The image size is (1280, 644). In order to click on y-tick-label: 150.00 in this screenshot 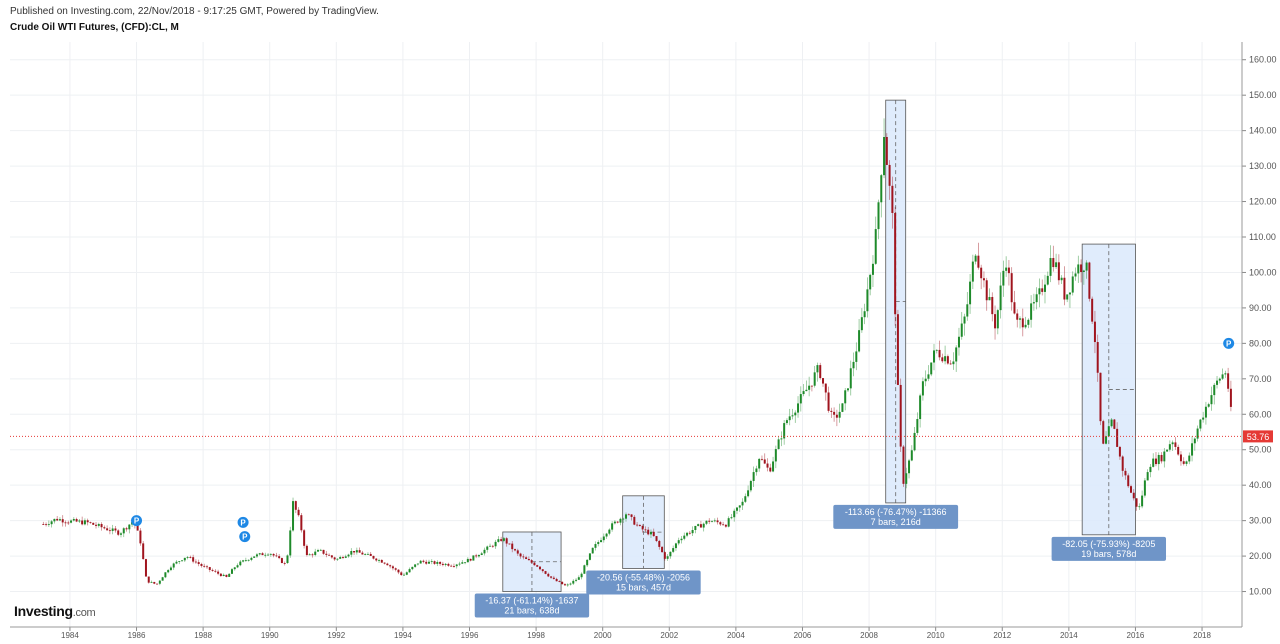, I will do `click(1263, 95)`.